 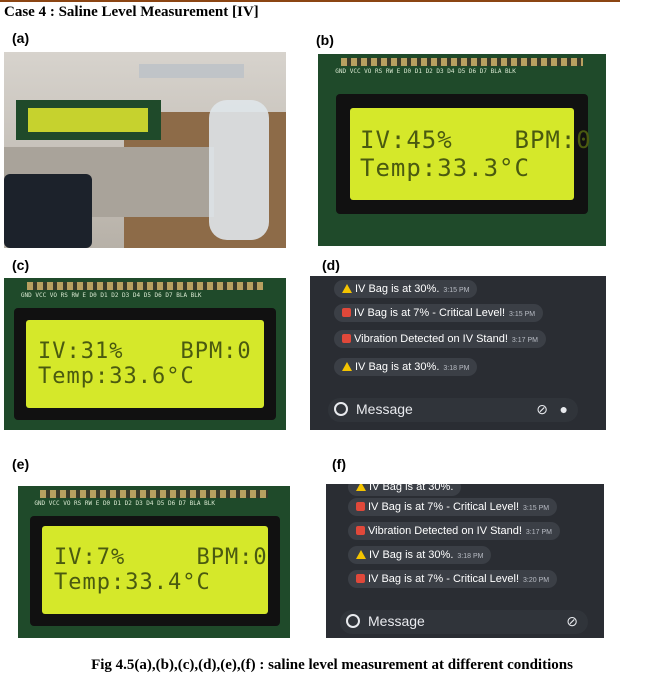 I want to click on label-b: (b), so click(x=325, y=40).